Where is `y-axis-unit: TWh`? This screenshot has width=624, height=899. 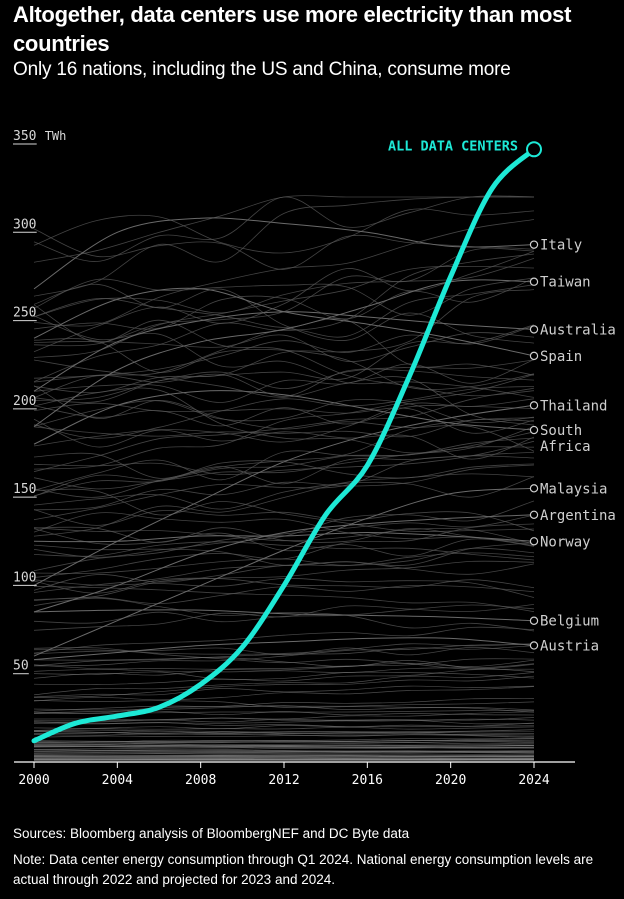
y-axis-unit: TWh is located at coordinates (56, 136).